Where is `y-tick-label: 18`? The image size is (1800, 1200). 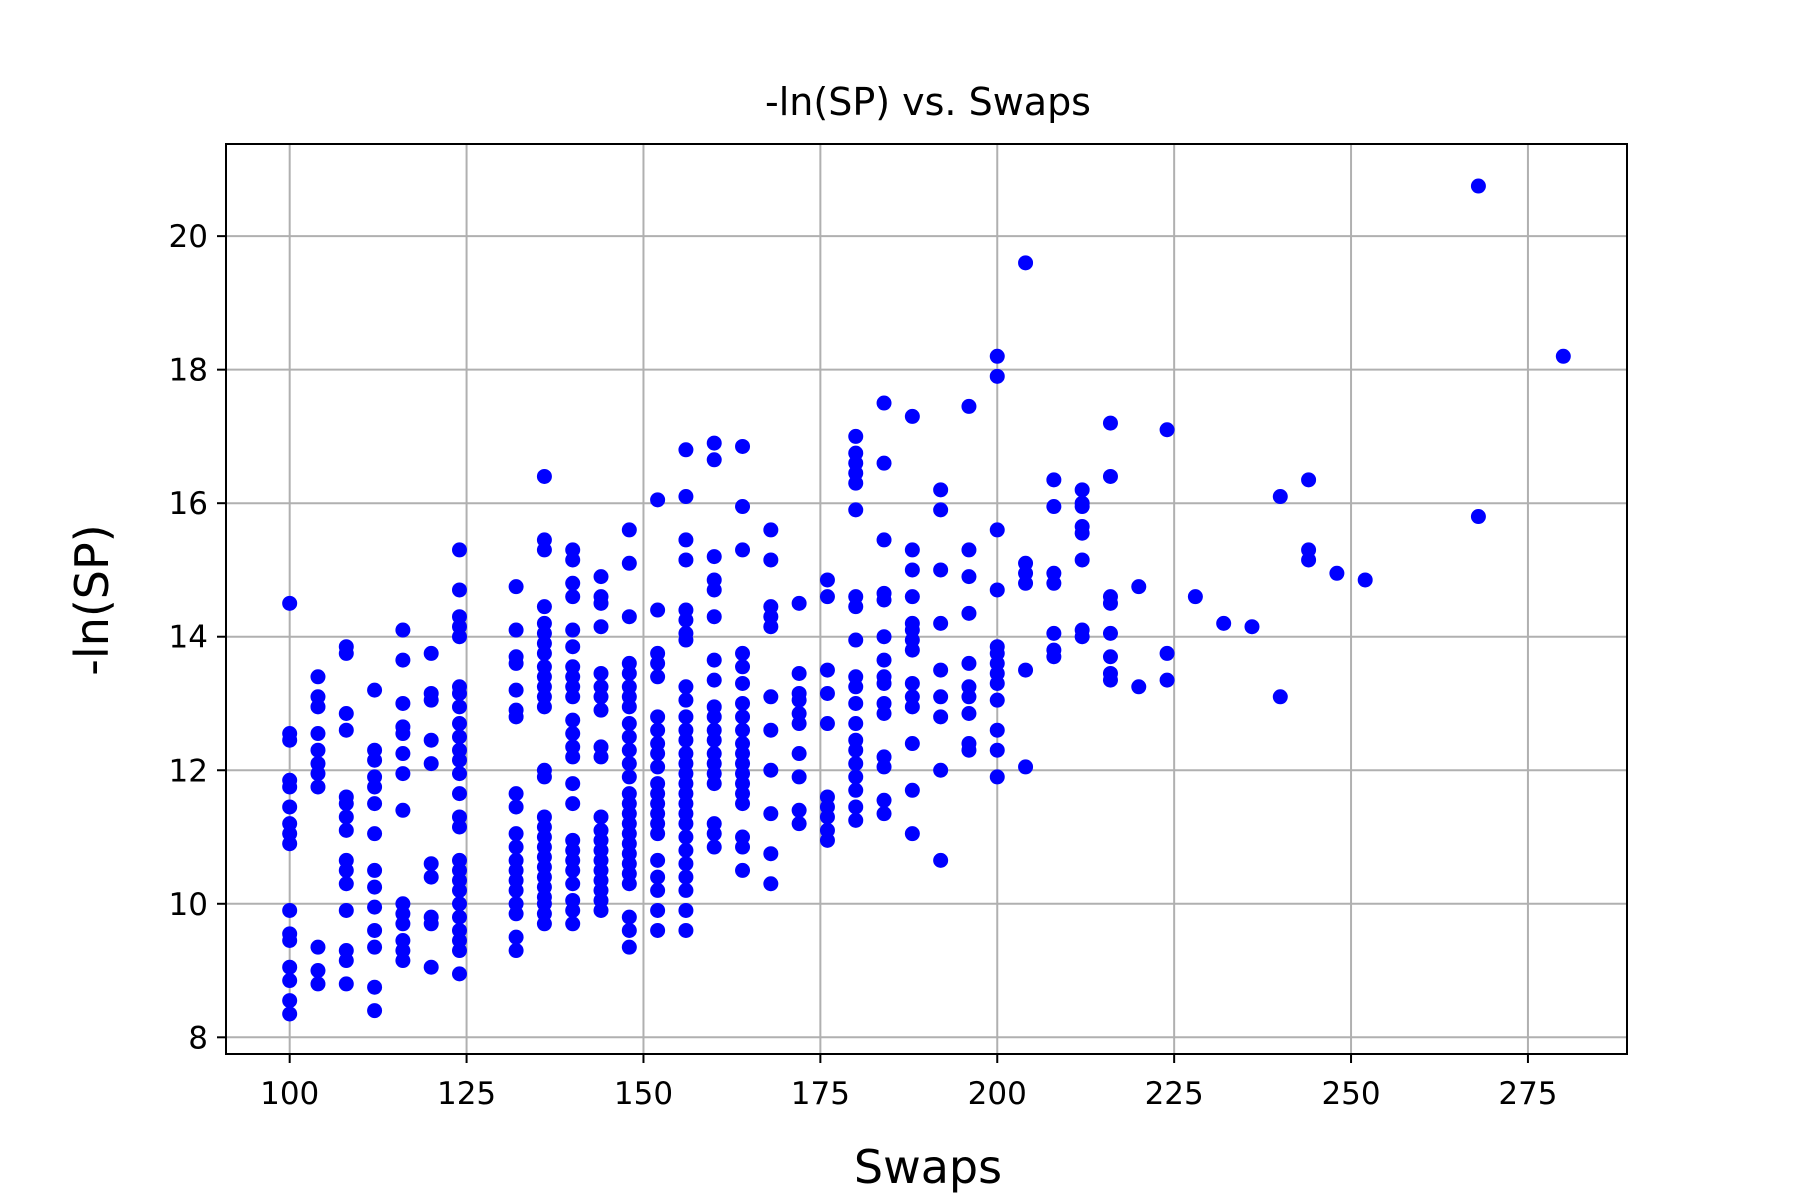 y-tick-label: 18 is located at coordinates (188, 371).